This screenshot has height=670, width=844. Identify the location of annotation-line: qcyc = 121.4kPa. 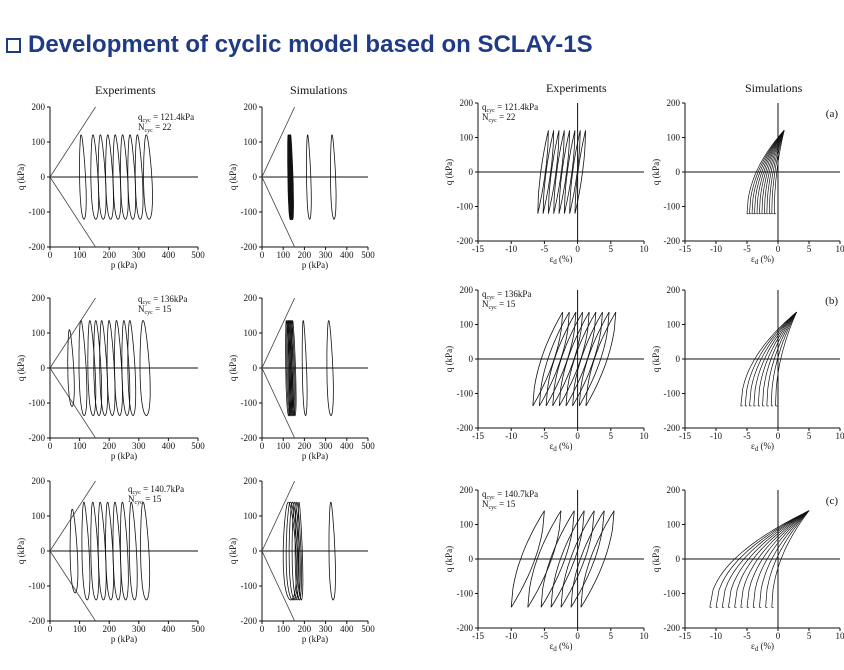
(510, 108).